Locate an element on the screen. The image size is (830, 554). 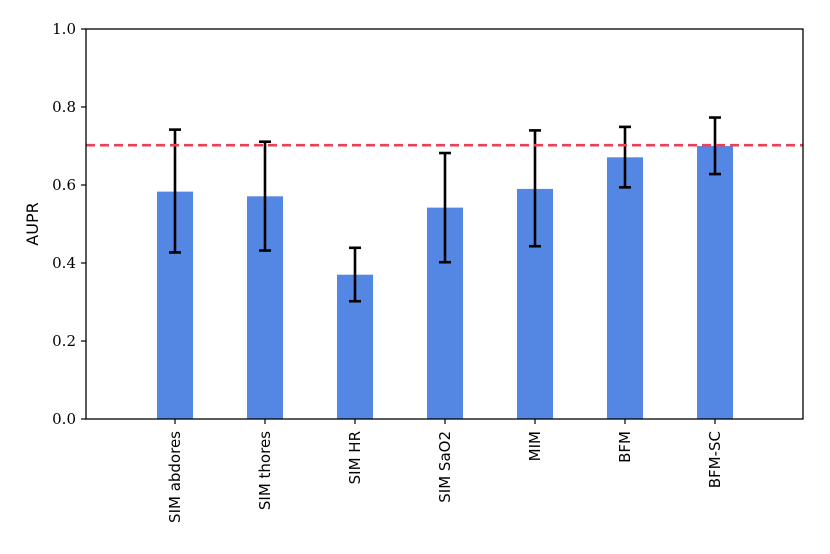
x-tick-label: BFM is located at coordinates (625, 447).